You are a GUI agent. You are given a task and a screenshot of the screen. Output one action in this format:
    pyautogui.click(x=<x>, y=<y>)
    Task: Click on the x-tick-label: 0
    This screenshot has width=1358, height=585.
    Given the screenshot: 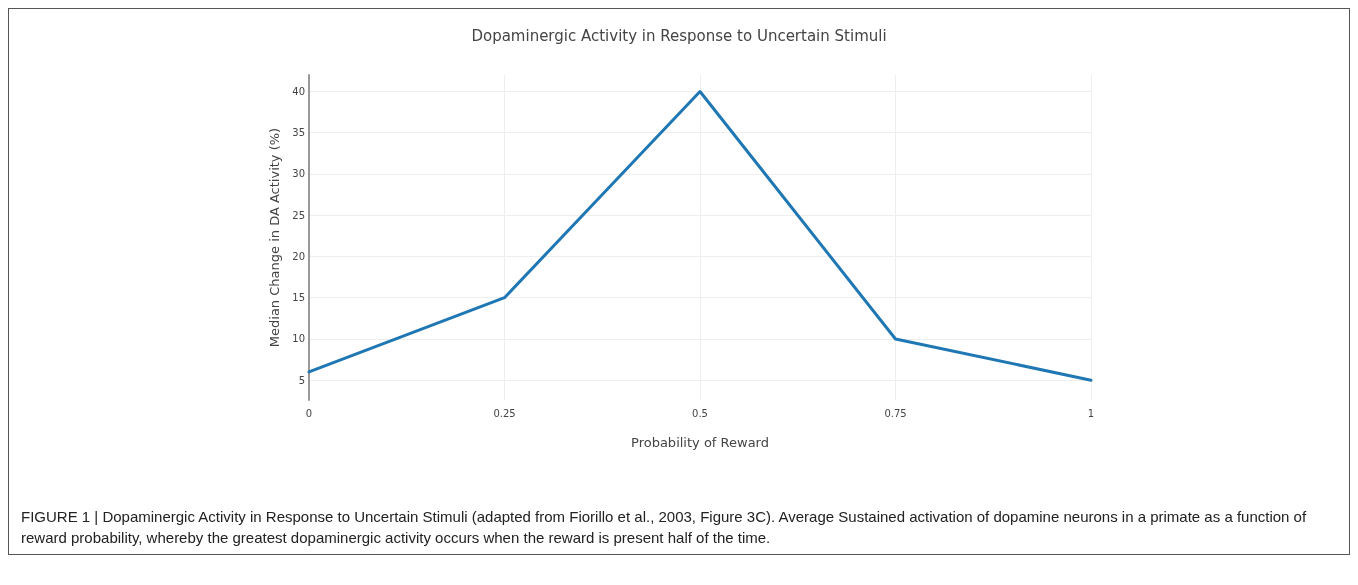 What is the action you would take?
    pyautogui.click(x=309, y=413)
    